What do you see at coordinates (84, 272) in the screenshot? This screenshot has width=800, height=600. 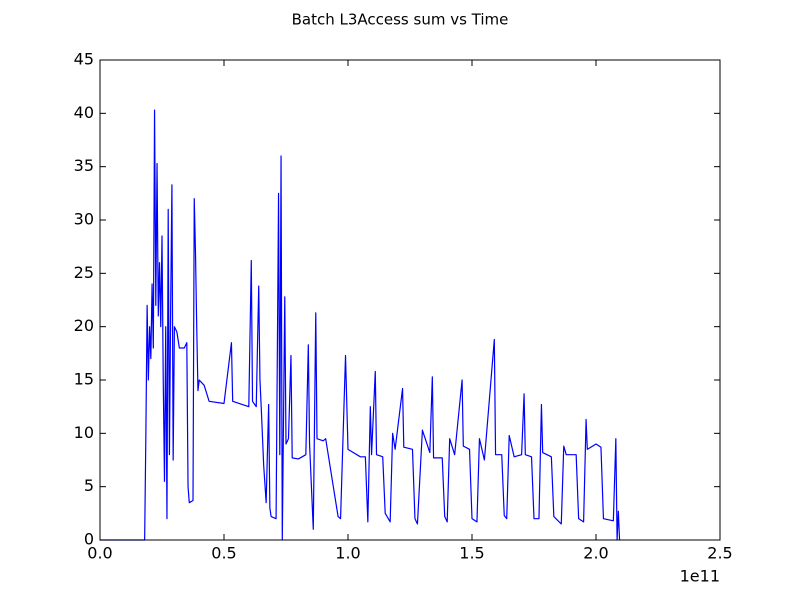 I see `y-tick-label: 25` at bounding box center [84, 272].